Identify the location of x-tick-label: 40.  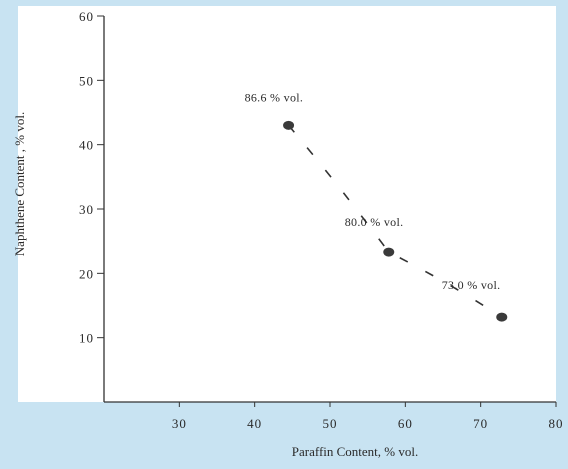
(254, 423).